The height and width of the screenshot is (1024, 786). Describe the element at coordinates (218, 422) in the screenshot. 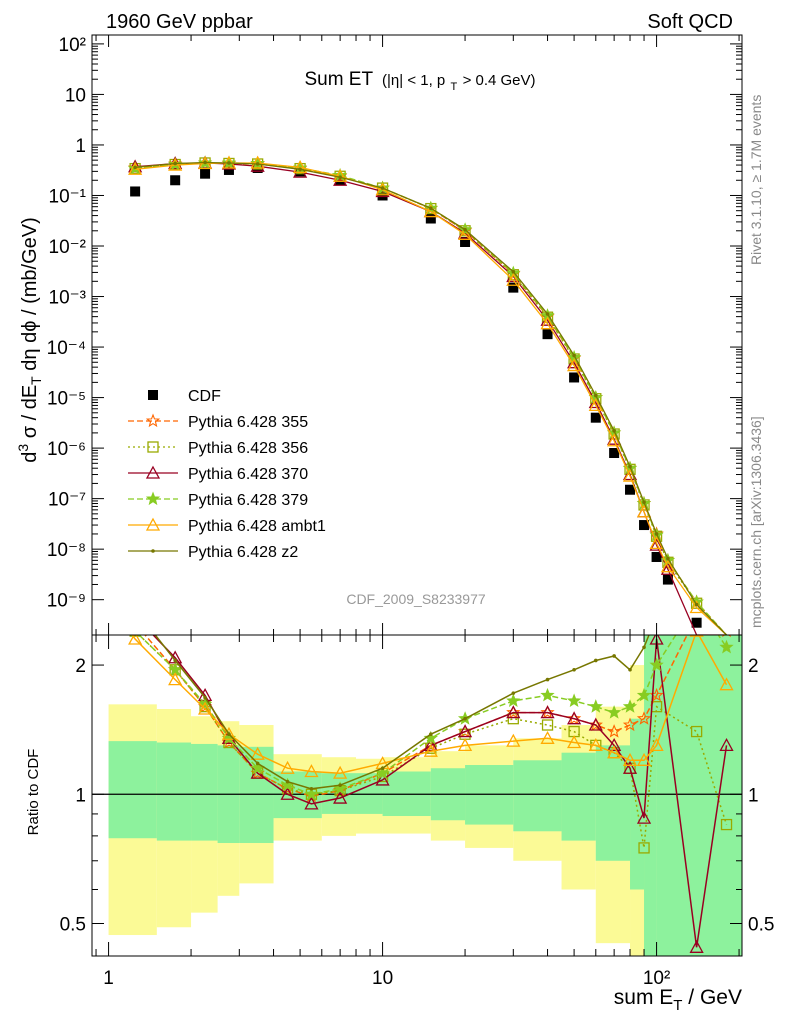

I see `legend-entry: Pythia 6.428 355` at that location.